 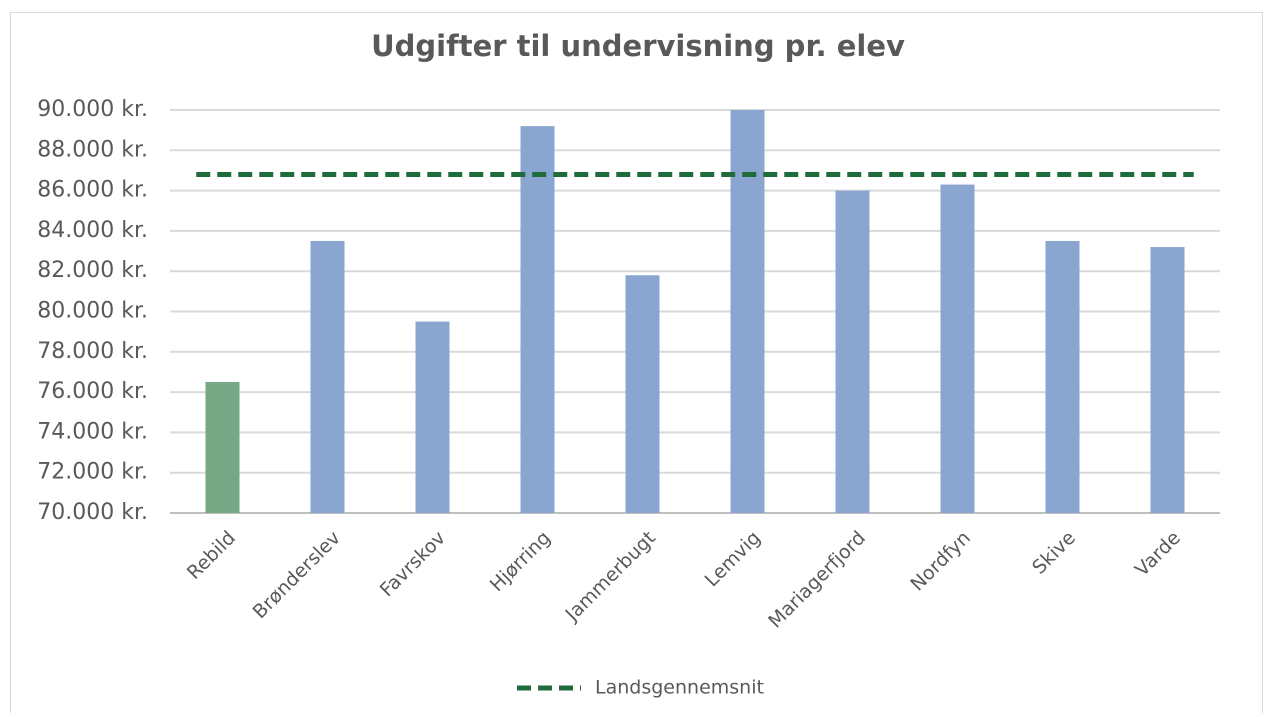 I want to click on y-tick-label: 86.000 kr., so click(x=92, y=190).